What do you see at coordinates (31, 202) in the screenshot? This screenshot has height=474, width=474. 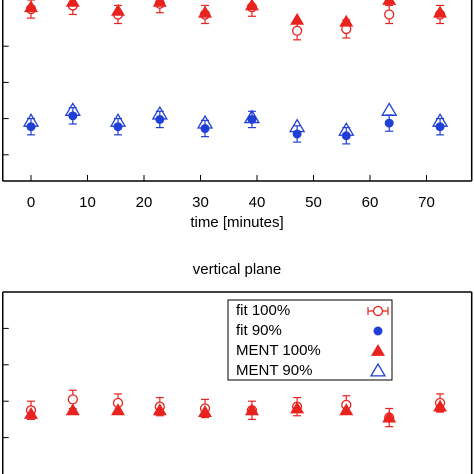 I see `x-tick-label: 0` at bounding box center [31, 202].